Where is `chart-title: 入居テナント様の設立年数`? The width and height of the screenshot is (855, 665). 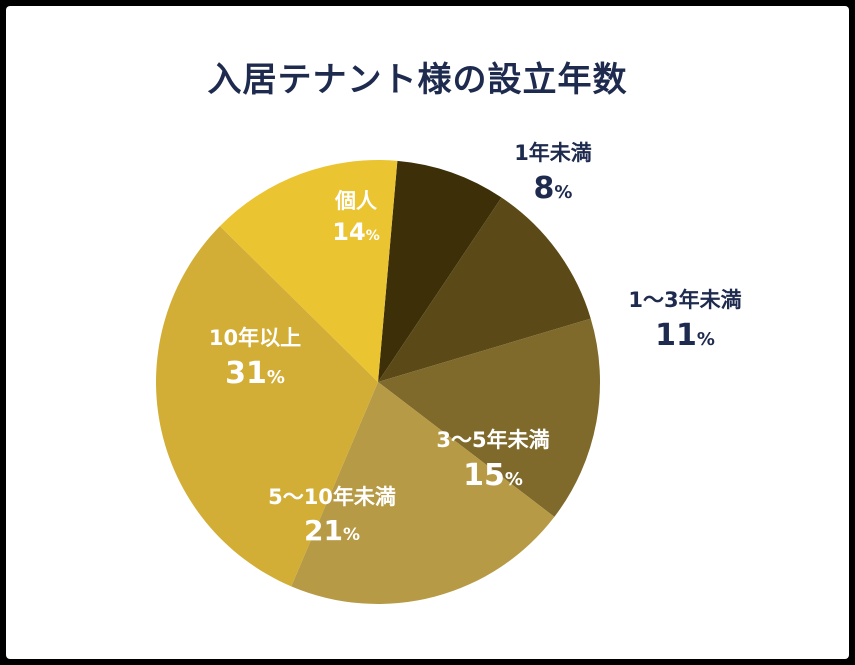
chart-title: 入居テナント様の設立年数 is located at coordinates (417, 80).